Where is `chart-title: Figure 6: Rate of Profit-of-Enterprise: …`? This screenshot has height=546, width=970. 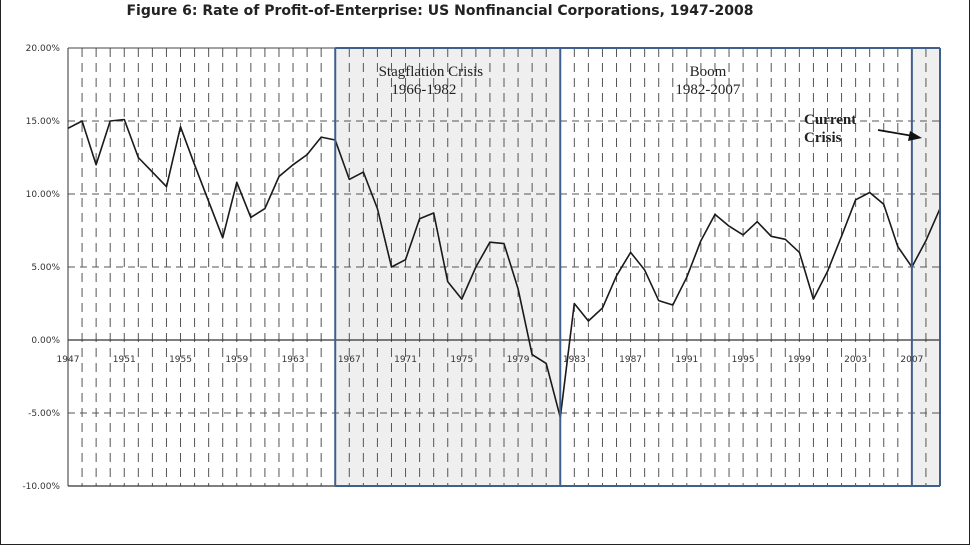 chart-title: Figure 6: Rate of Profit-of-Enterprise: … is located at coordinates (440, 11).